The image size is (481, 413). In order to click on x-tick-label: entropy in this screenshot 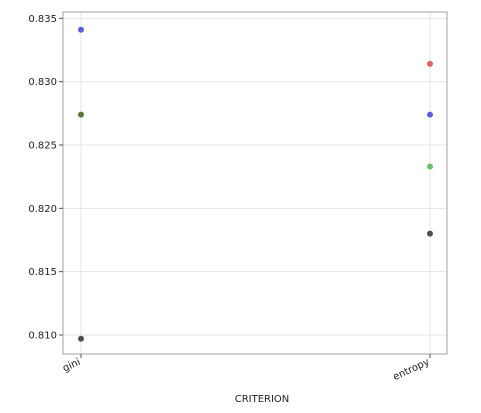, I will do `click(412, 370)`.